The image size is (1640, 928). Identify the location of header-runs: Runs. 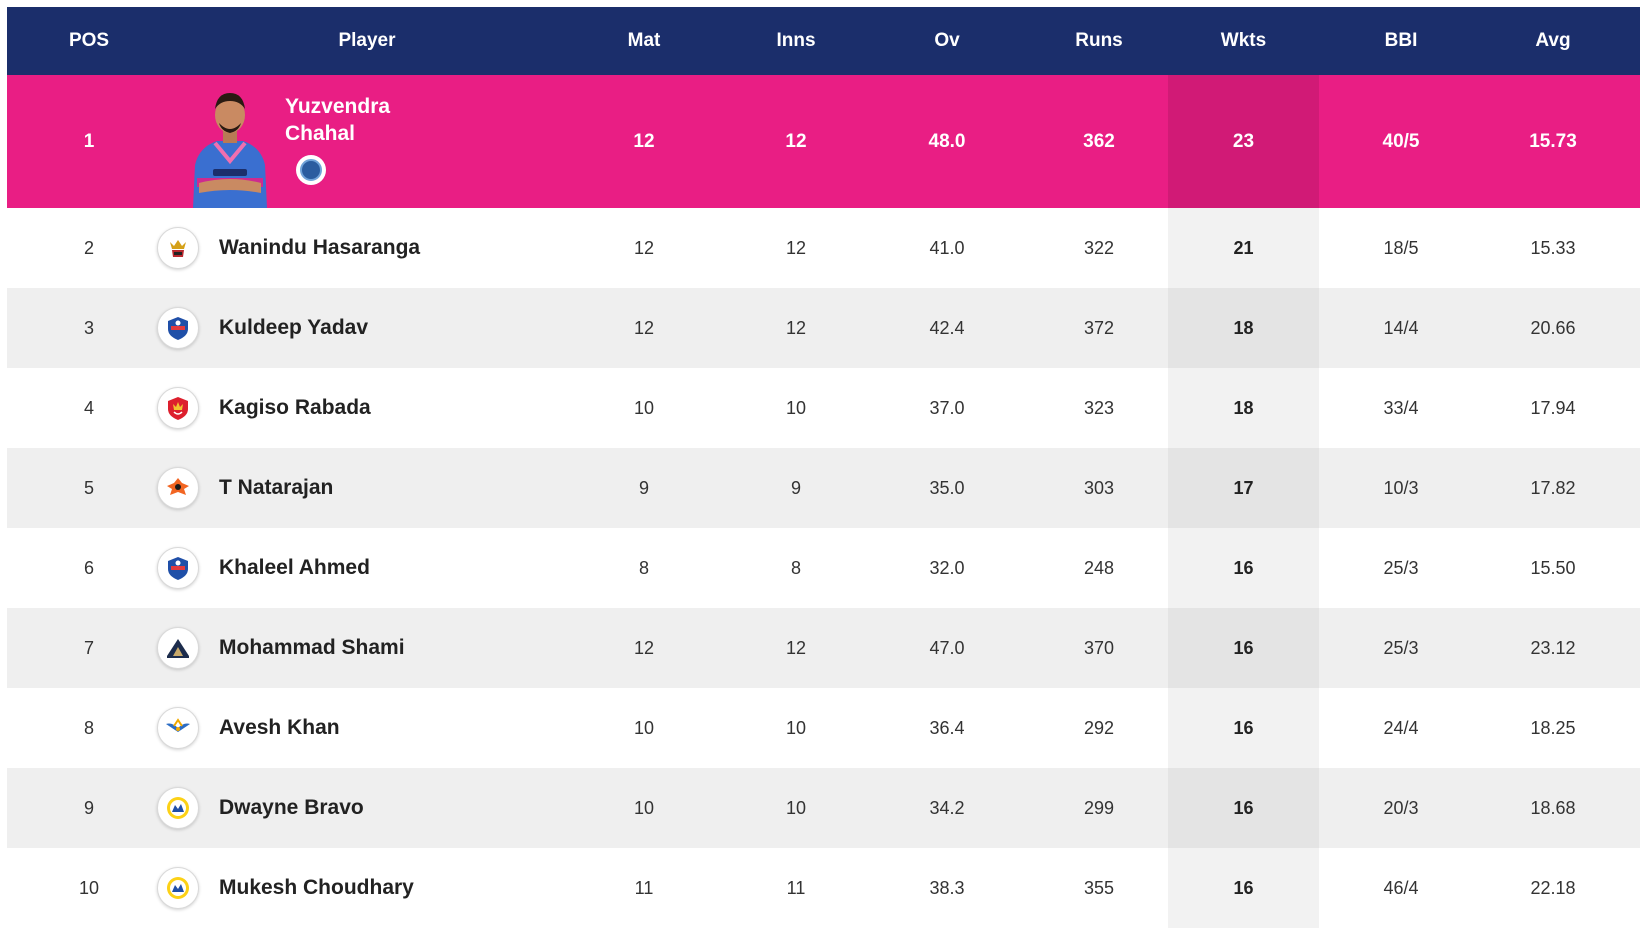
(1099, 40).